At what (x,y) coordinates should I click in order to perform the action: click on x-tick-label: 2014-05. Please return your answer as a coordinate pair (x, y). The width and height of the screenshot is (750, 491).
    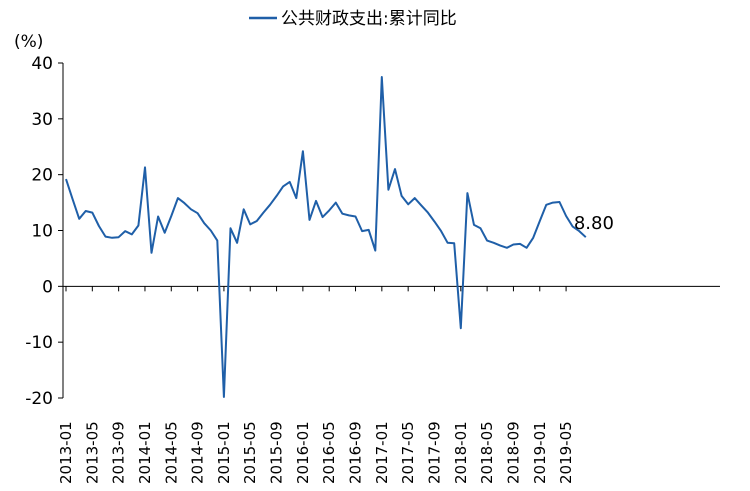
    Looking at the image, I should click on (171, 452).